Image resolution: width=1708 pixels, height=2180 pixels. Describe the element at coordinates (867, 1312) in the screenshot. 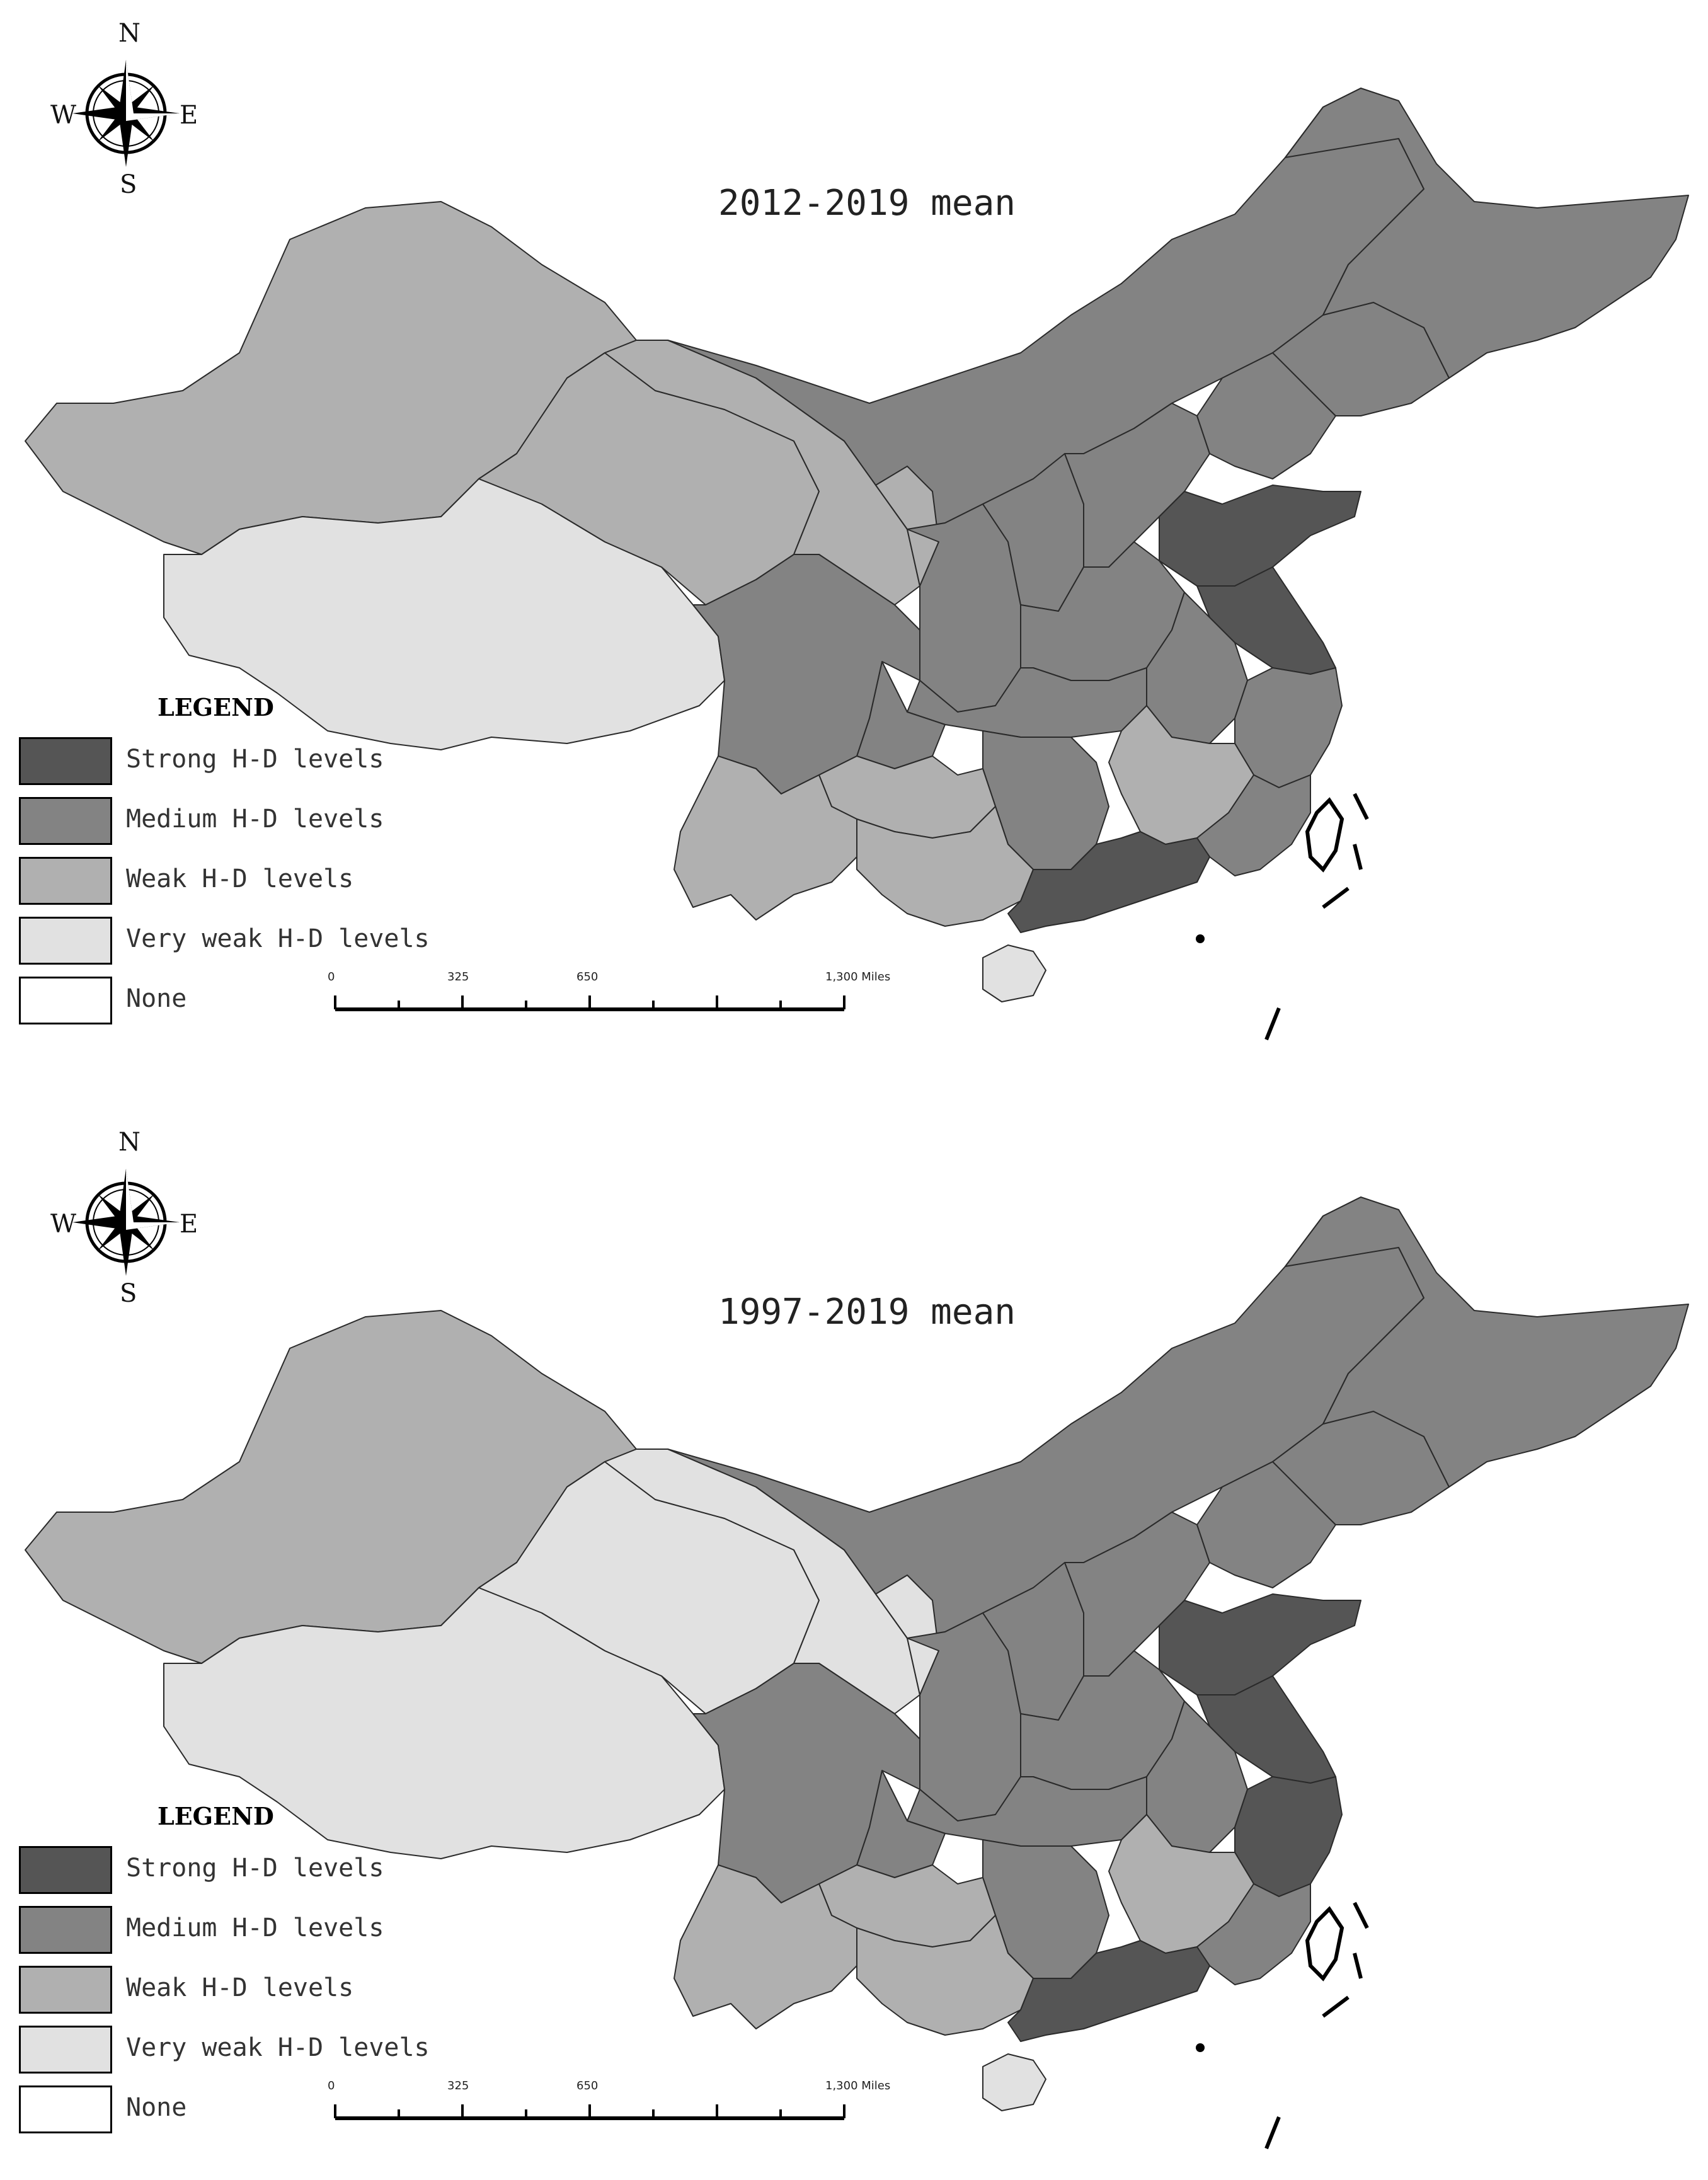

I see `map-title: 1997-2019 mean` at that location.